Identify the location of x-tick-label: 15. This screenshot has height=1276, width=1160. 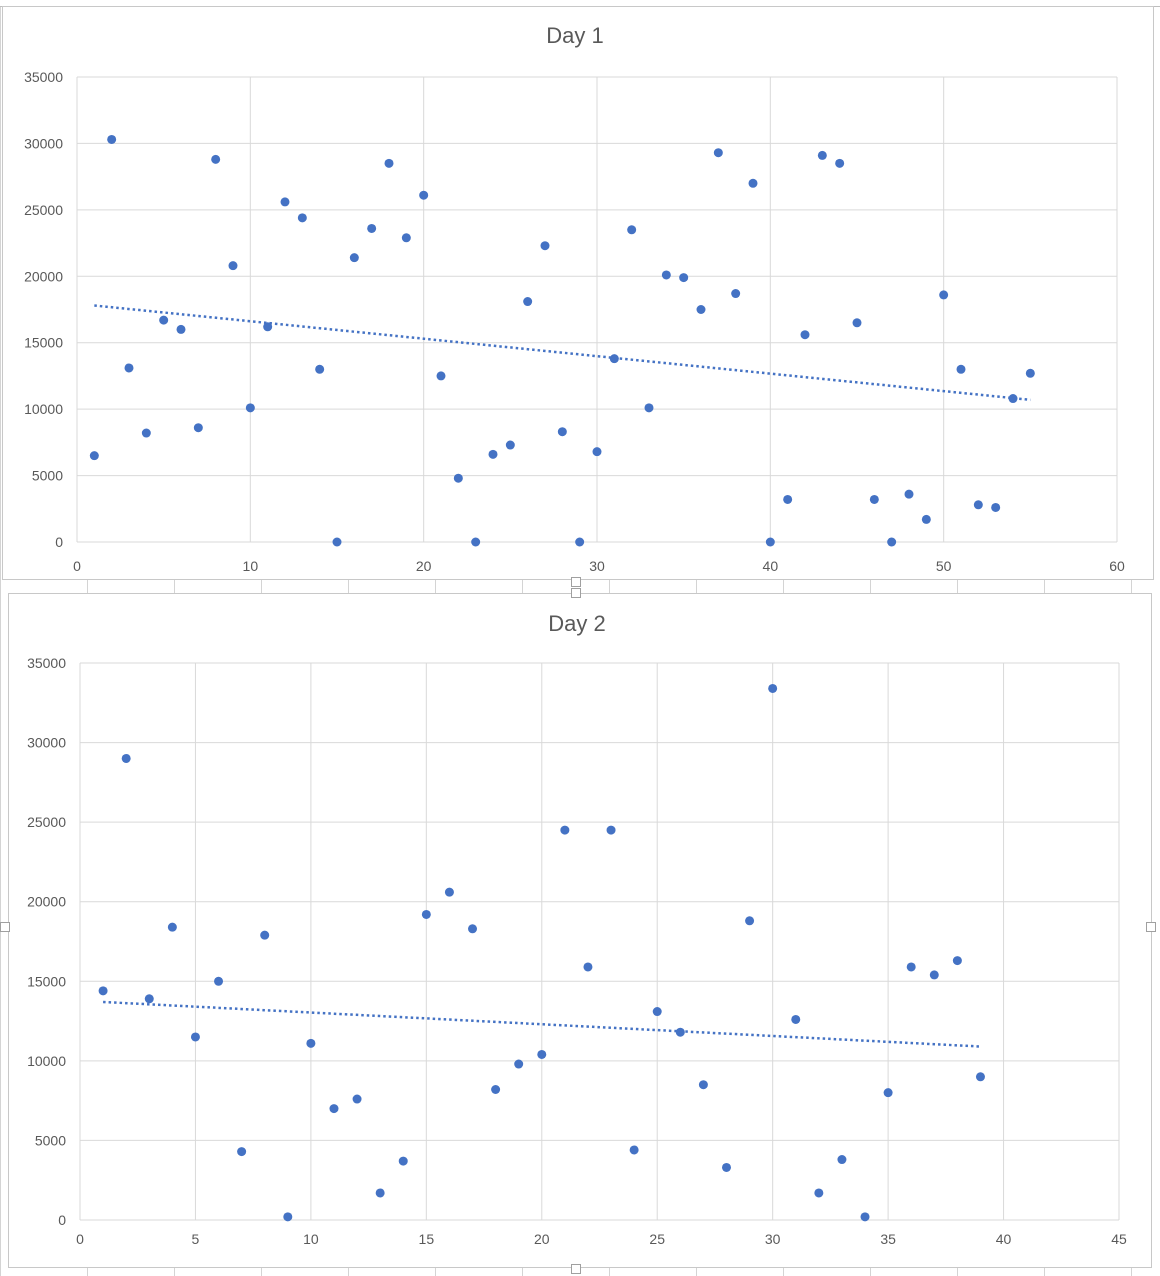
(427, 1239).